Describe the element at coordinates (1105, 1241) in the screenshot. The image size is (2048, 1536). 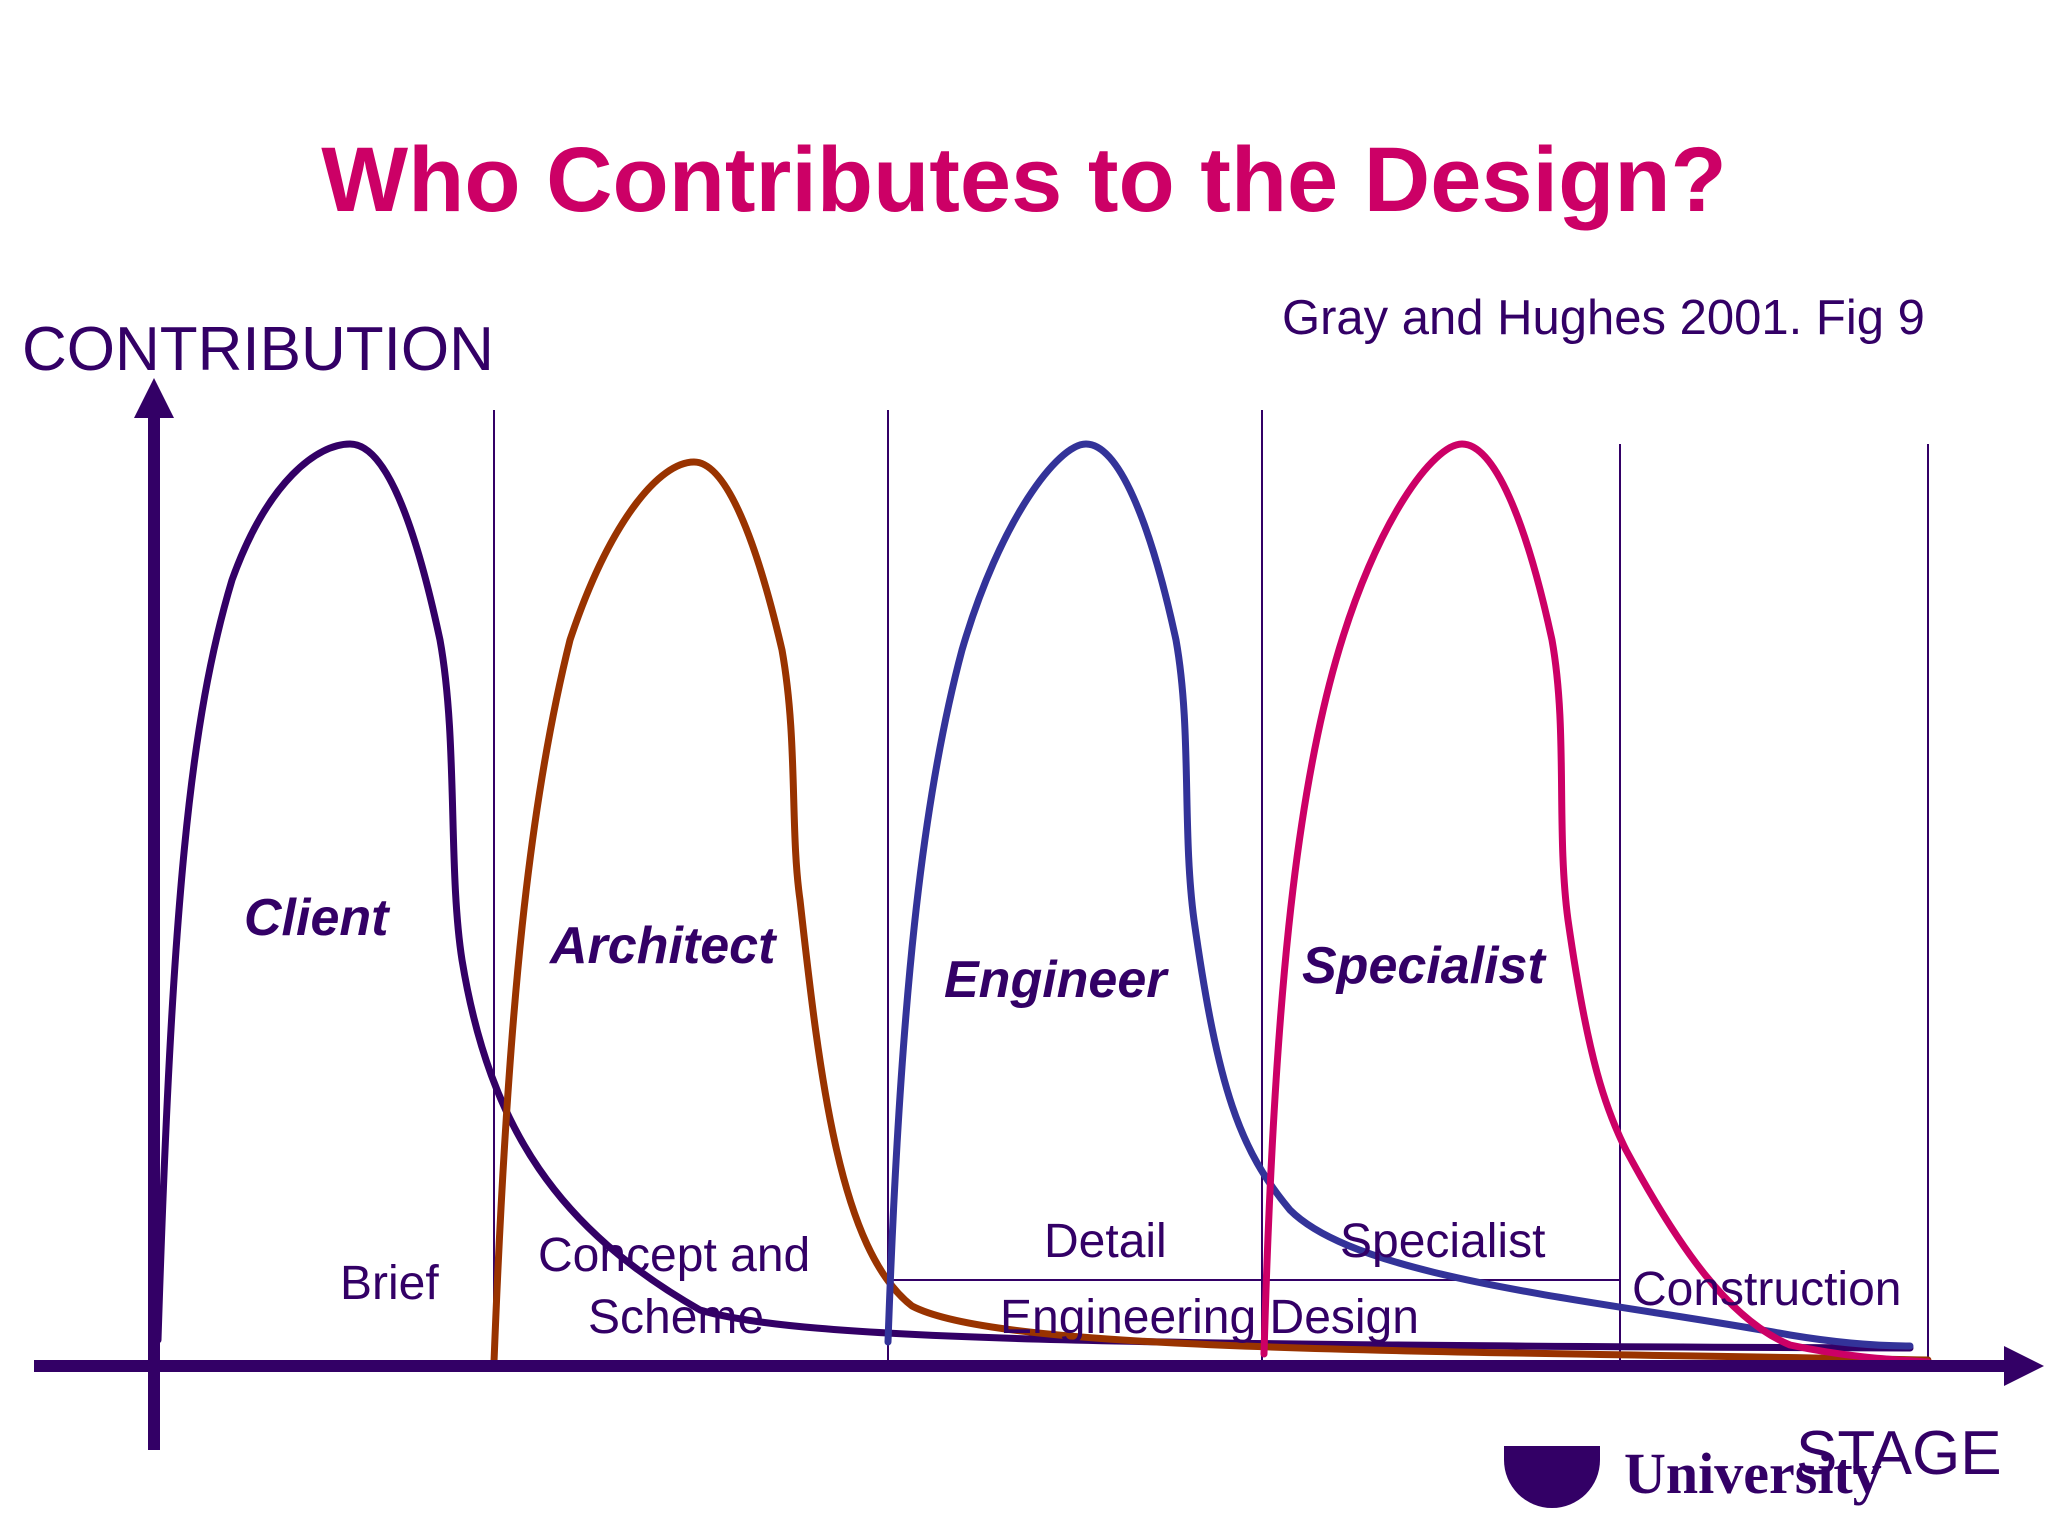
I see `stage-label-detail: Detail` at that location.